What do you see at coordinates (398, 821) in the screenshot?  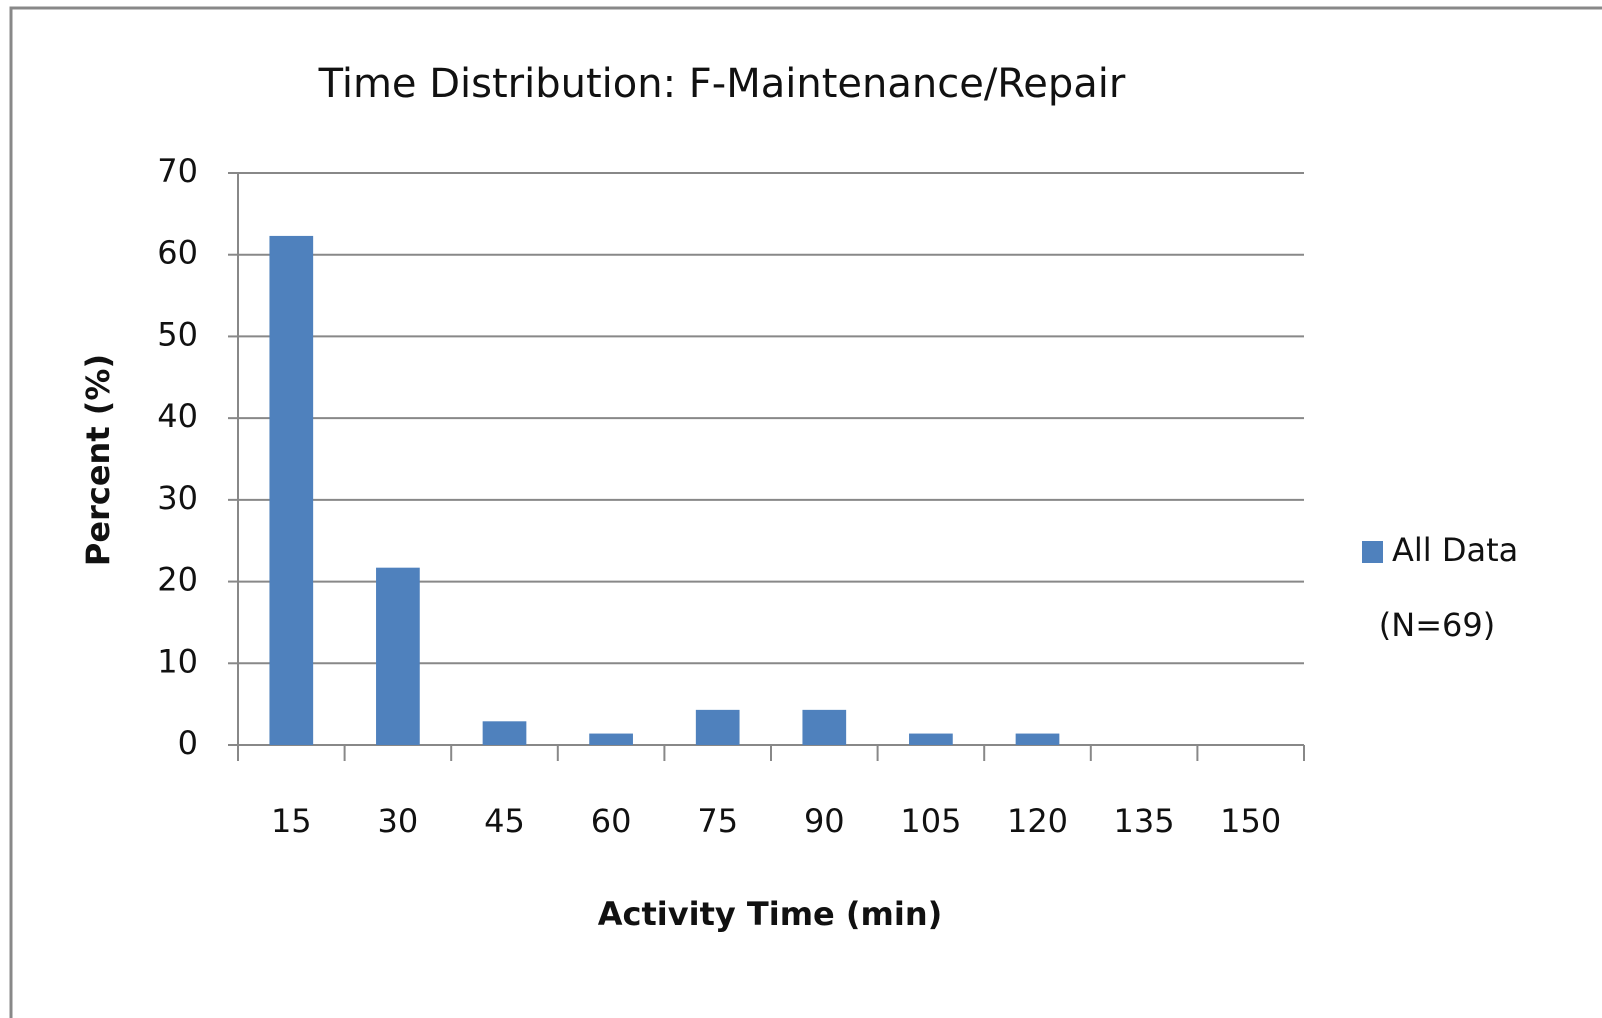 I see `x-tick-label: 30` at bounding box center [398, 821].